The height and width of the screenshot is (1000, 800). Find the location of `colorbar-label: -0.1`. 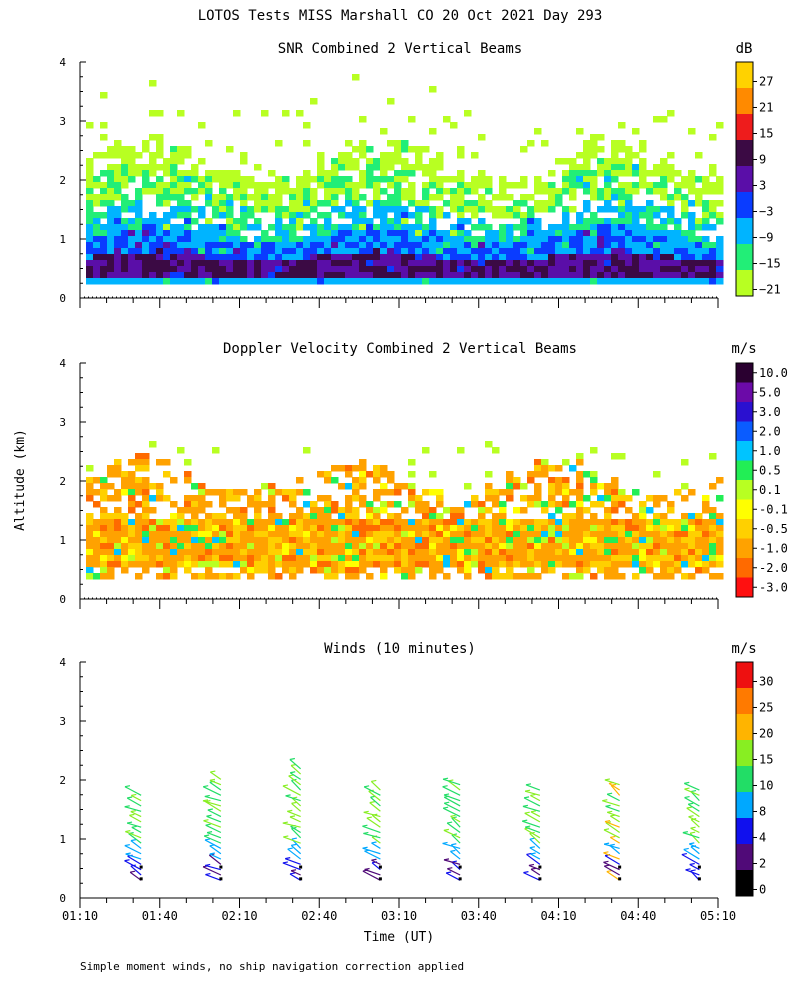

colorbar-label: -0.1 is located at coordinates (773, 509).